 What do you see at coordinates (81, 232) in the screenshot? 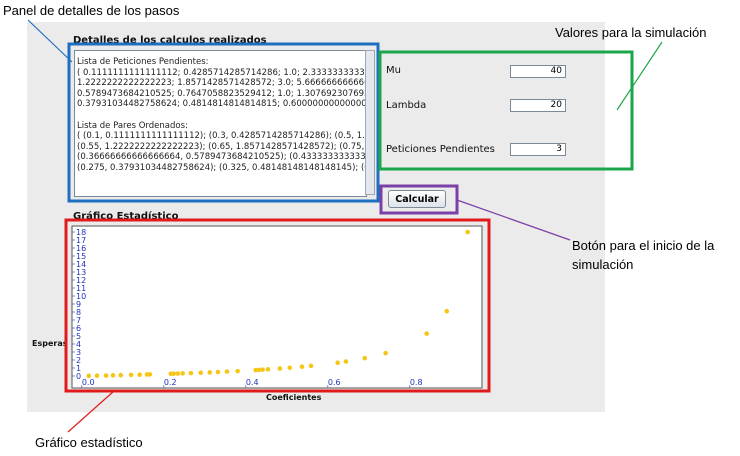
I see `y-tick-label: 18` at bounding box center [81, 232].